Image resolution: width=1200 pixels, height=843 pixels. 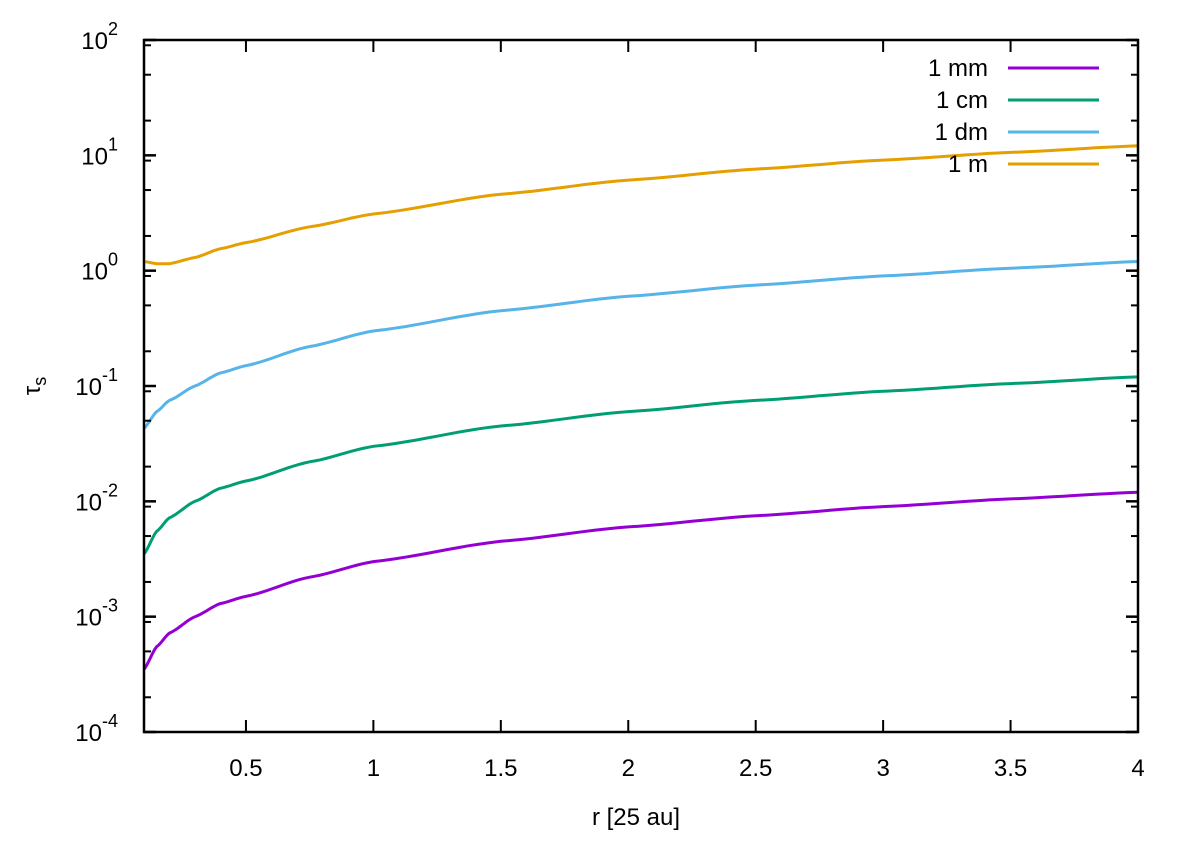 What do you see at coordinates (962, 100) in the screenshot?
I see `legend-label: 1 cm` at bounding box center [962, 100].